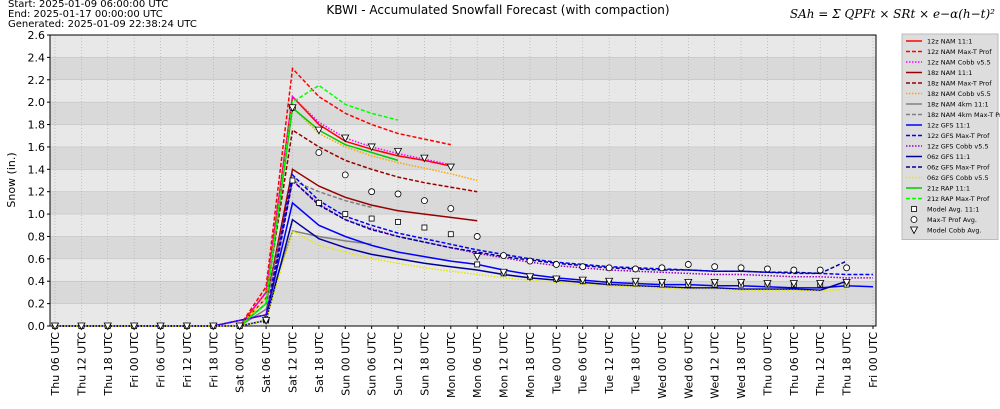 This screenshot has height=409, width=1000. What do you see at coordinates (37, 125) in the screenshot?
I see `y-tick-label: 1.8` at bounding box center [37, 125].